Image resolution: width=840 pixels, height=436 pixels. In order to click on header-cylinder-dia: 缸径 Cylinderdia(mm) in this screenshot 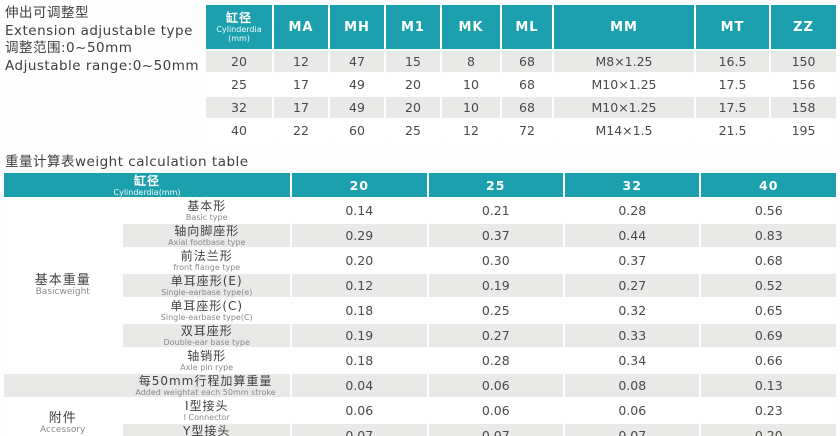, I will do `click(147, 185)`.